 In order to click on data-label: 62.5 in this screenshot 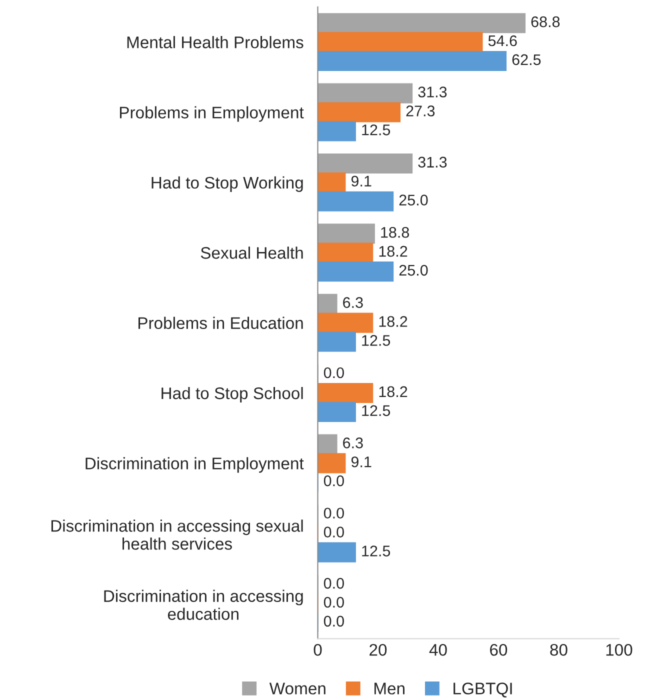, I will do `click(526, 60)`.